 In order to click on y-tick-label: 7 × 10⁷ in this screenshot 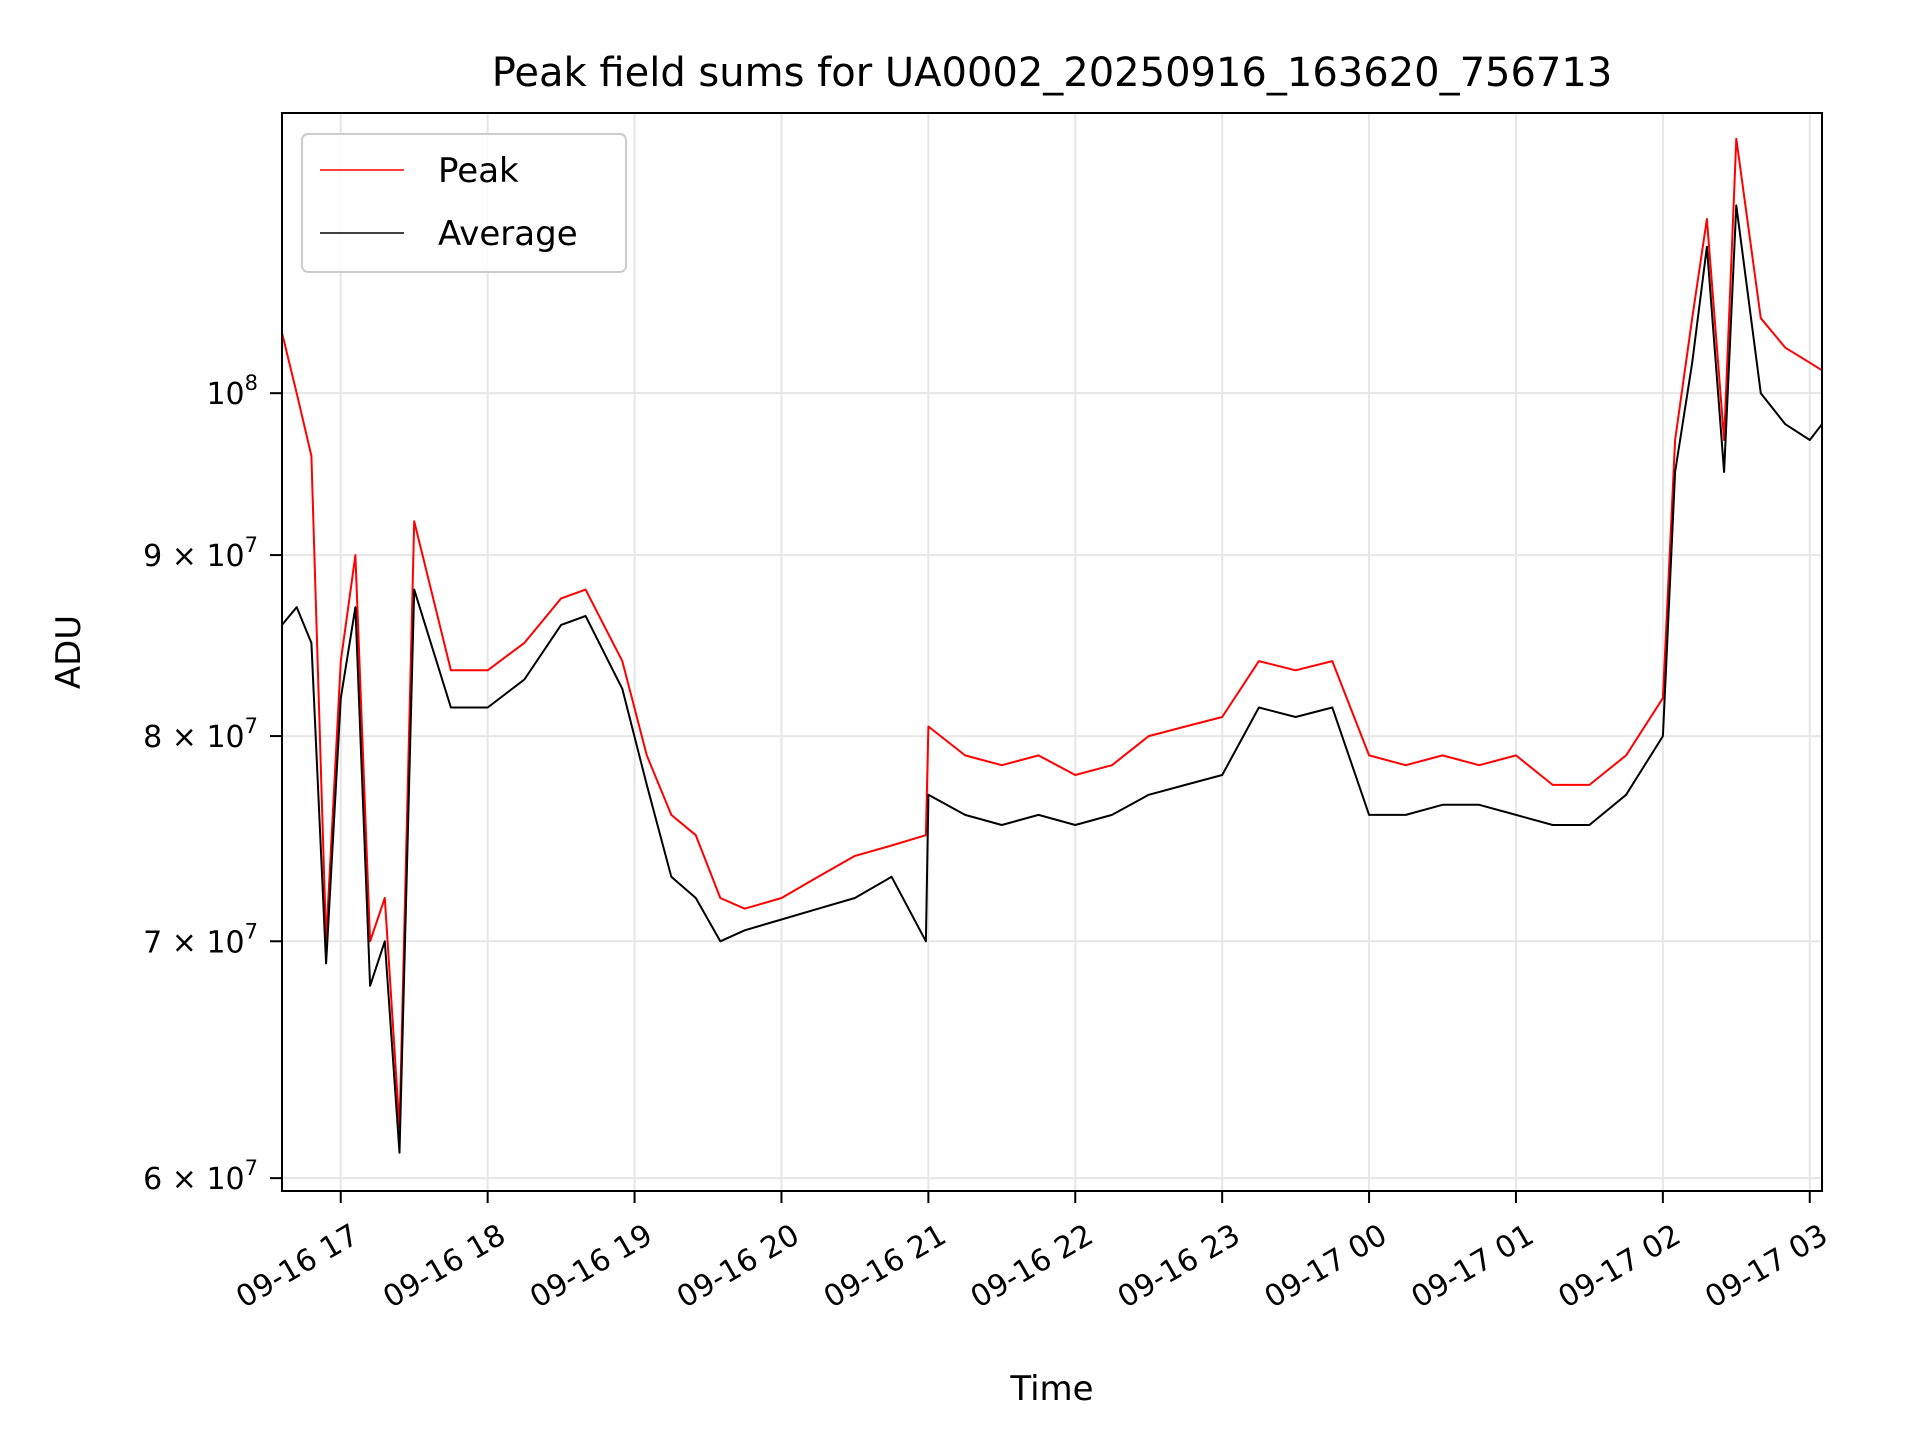, I will do `click(200, 939)`.